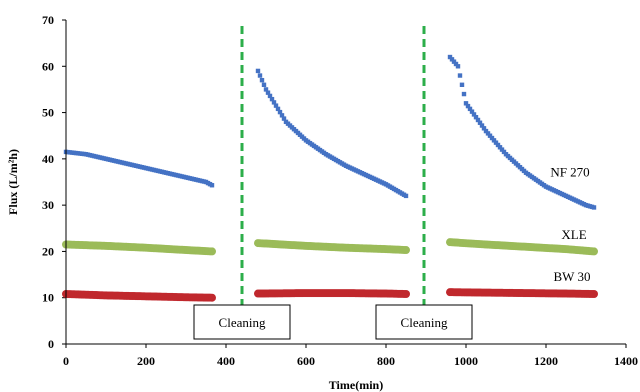 The width and height of the screenshot is (640, 392). I want to click on x-axis-ticks: 0 200 400 600 800 1000 1200 1400, so click(350, 356).